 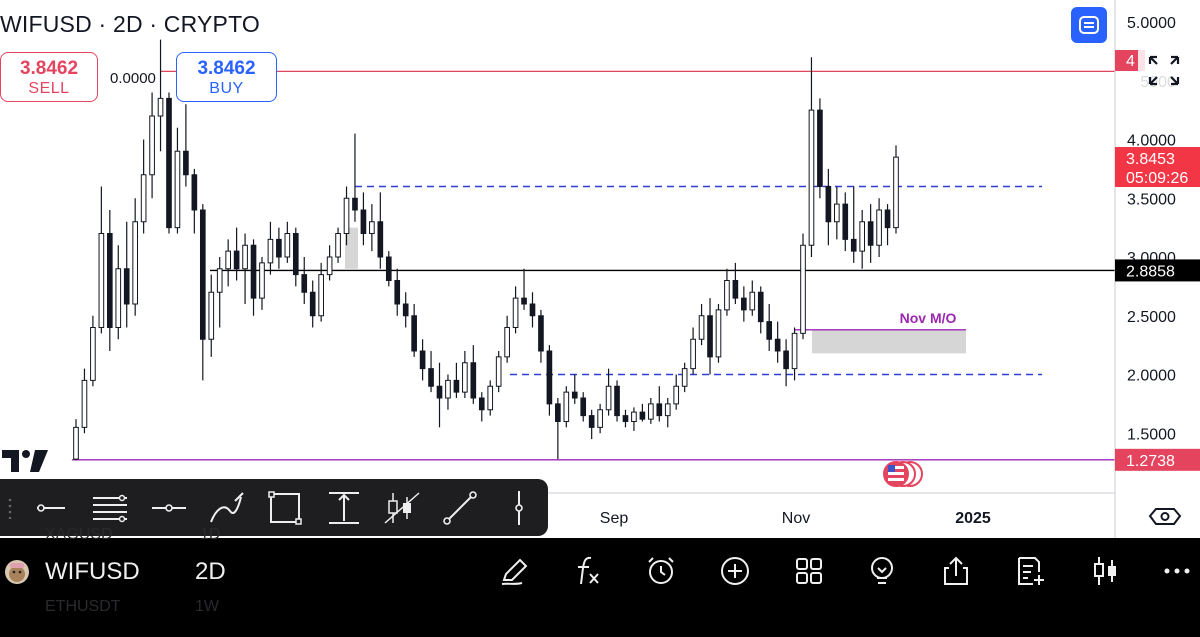 I want to click on ray-tool-icon, so click(x=169, y=508).